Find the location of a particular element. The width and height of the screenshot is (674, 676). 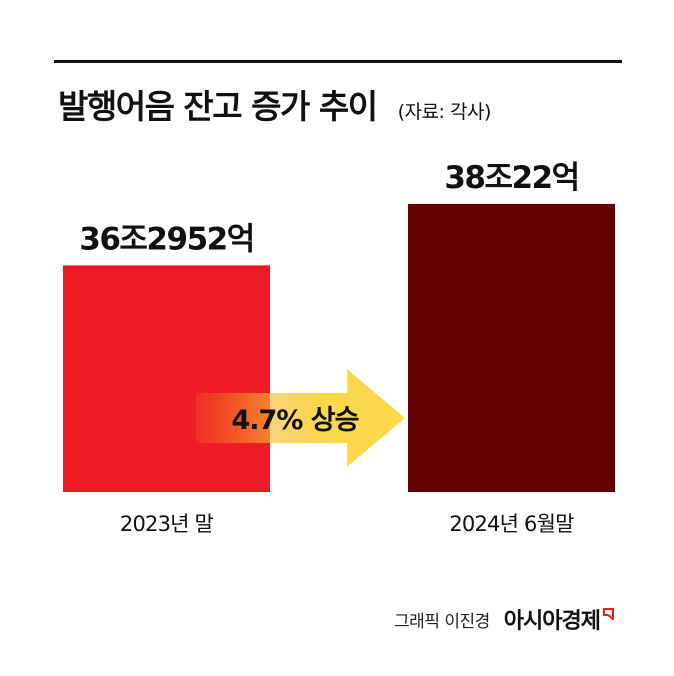

growth-annotation: 4.7% 상승 is located at coordinates (295, 420).